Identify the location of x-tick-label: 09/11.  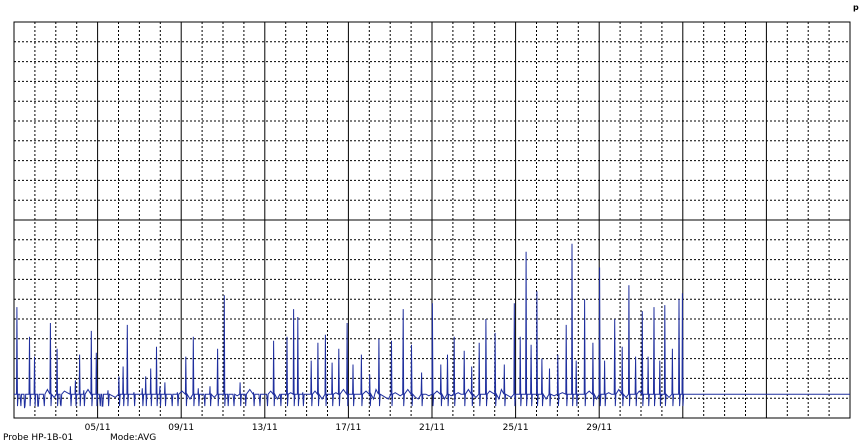
(181, 428).